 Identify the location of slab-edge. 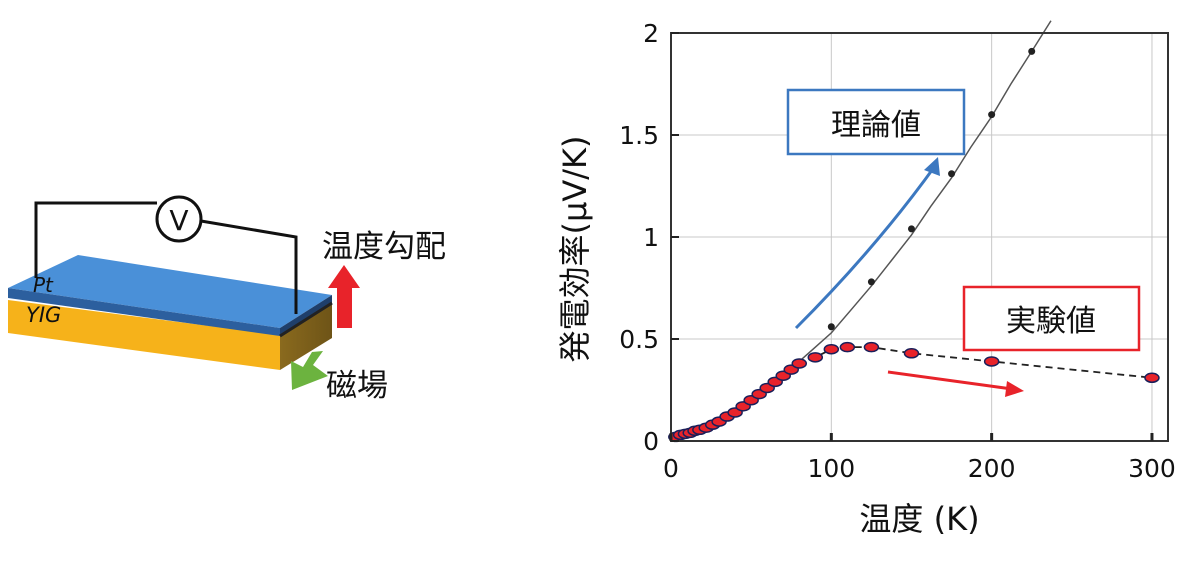
(306, 319).